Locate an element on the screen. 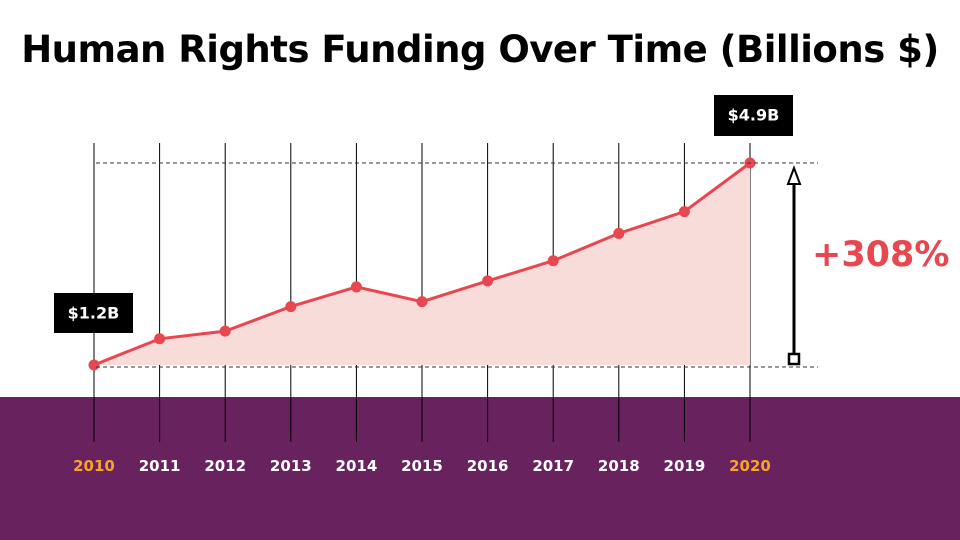 The width and height of the screenshot is (960, 540). x-tick-label-2013: 2013 is located at coordinates (291, 466).